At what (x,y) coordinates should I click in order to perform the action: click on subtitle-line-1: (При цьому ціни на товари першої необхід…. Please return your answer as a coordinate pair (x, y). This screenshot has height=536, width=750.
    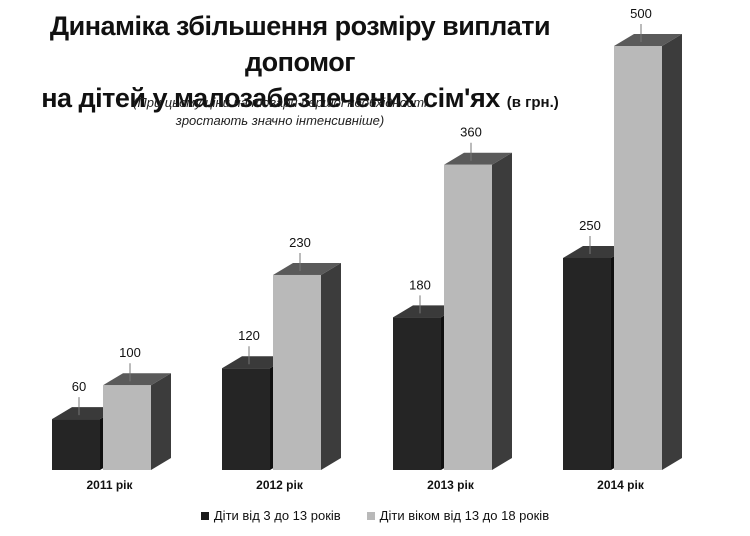
    Looking at the image, I should click on (280, 102).